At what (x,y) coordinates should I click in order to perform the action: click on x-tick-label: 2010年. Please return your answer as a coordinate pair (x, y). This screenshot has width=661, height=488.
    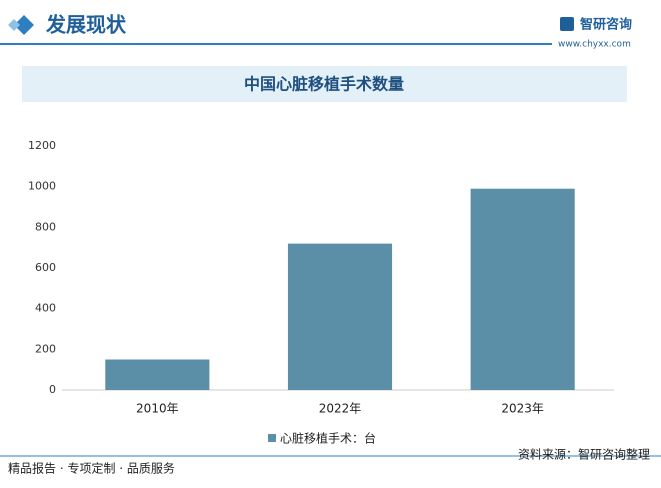
    Looking at the image, I should click on (157, 409).